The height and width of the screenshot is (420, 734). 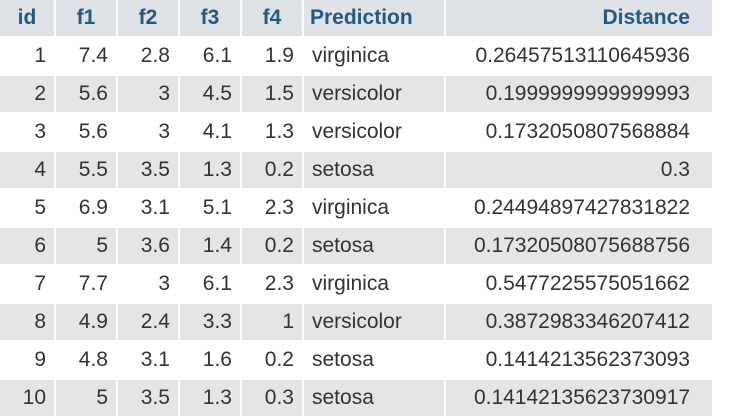 What do you see at coordinates (273, 95) in the screenshot?
I see `cell-f4: 1.5` at bounding box center [273, 95].